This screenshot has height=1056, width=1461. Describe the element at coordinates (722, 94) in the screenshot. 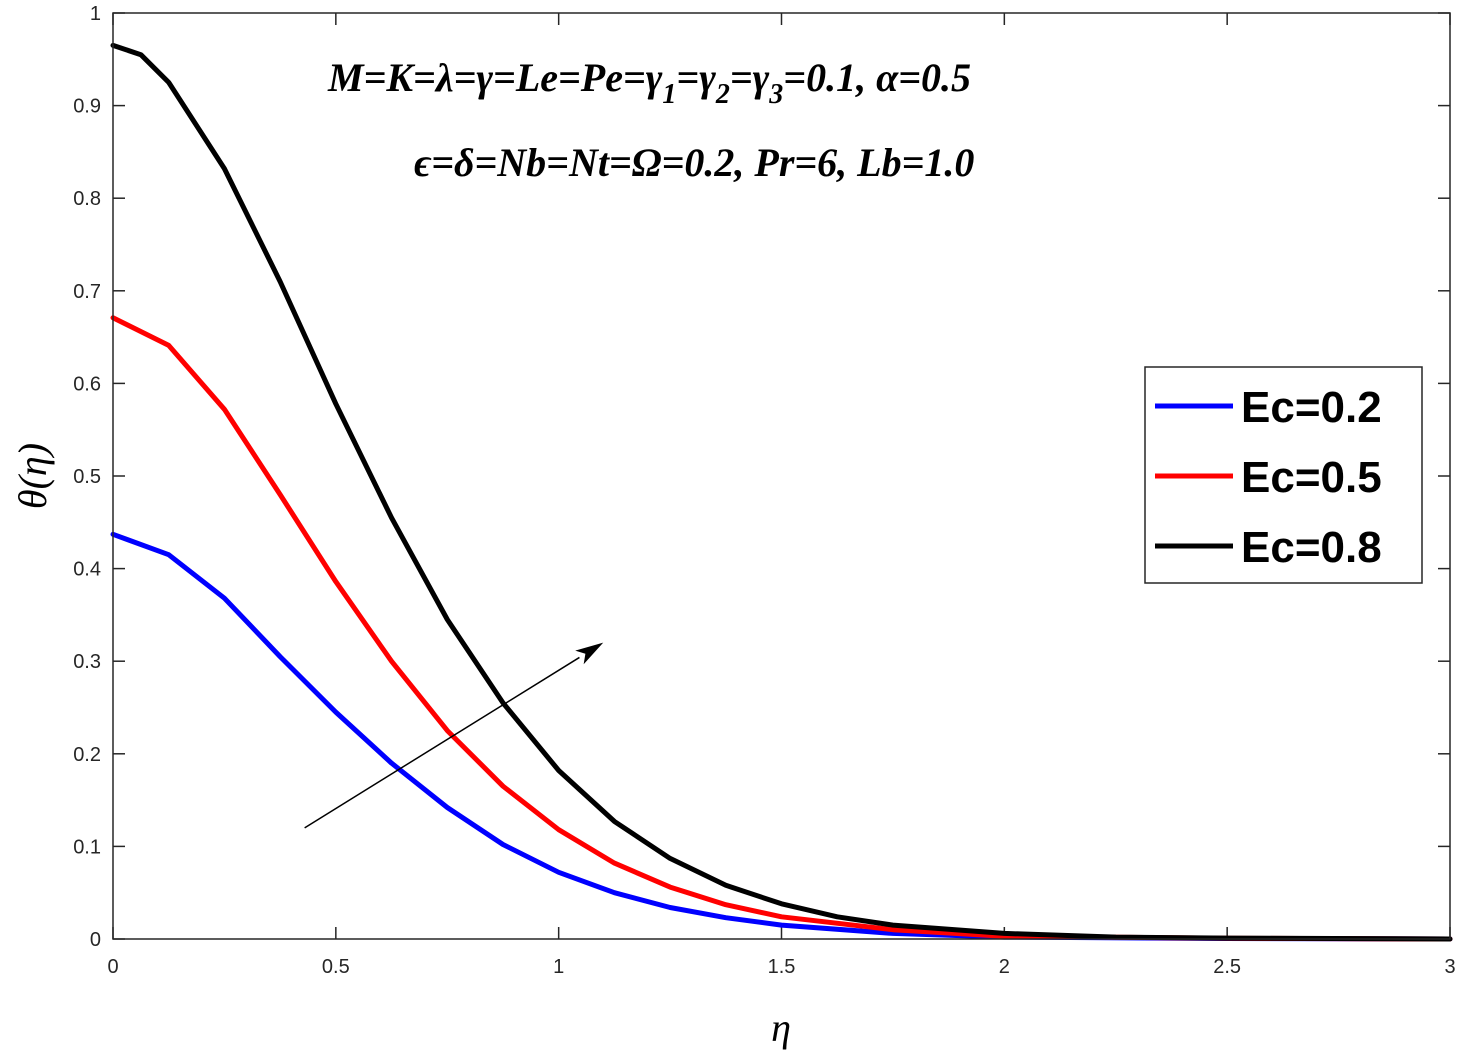

I see `annotation-sub-2: 2` at that location.